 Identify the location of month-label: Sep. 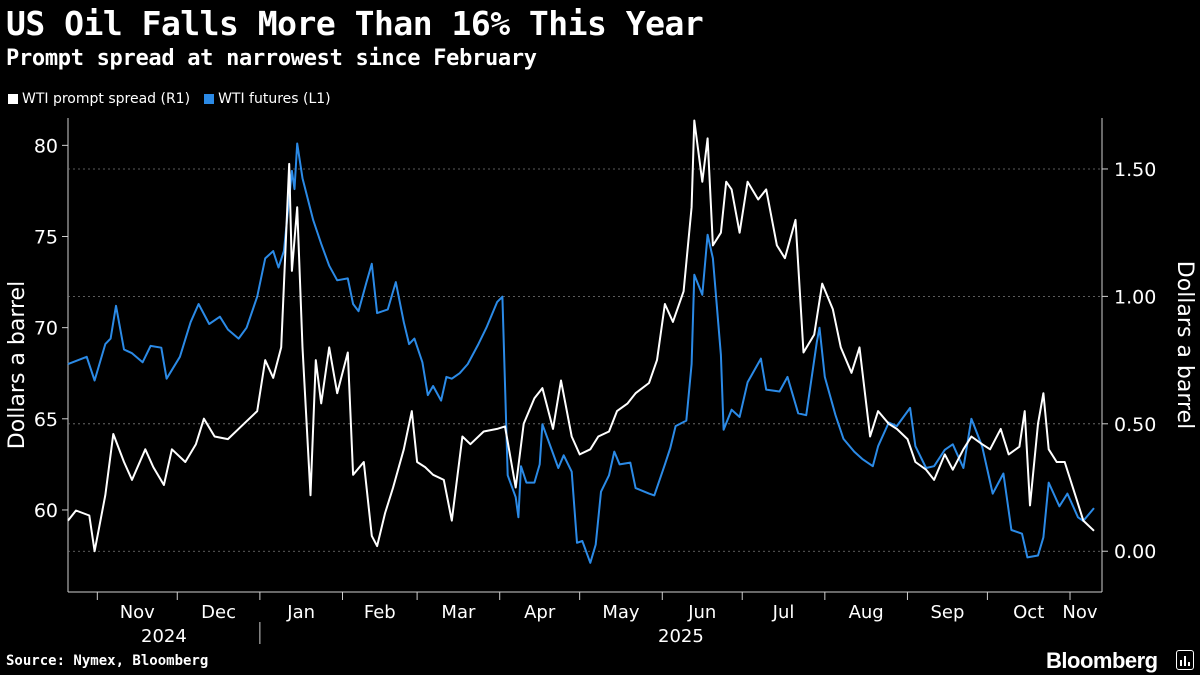
(947, 612).